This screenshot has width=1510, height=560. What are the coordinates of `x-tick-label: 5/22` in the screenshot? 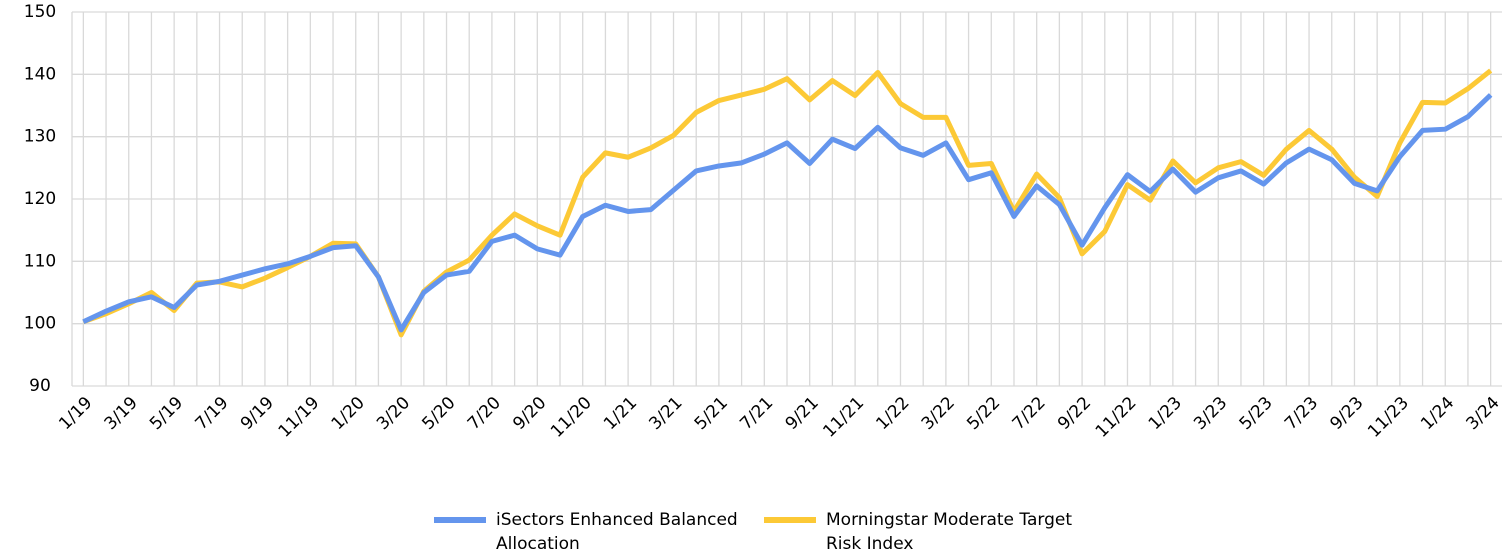 It's located at (983, 413).